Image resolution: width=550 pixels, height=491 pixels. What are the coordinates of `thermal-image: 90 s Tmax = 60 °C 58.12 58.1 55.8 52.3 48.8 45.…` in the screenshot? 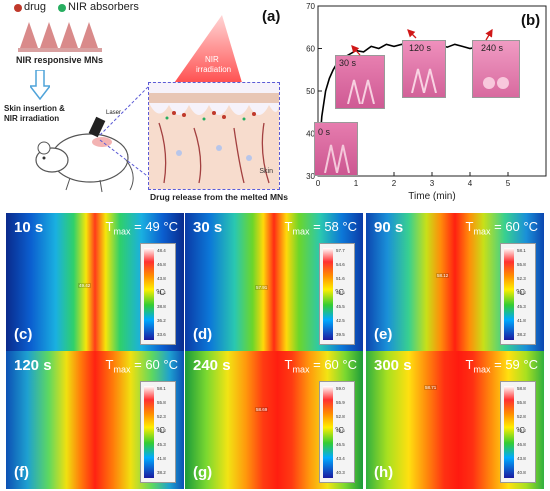 It's located at (455, 282).